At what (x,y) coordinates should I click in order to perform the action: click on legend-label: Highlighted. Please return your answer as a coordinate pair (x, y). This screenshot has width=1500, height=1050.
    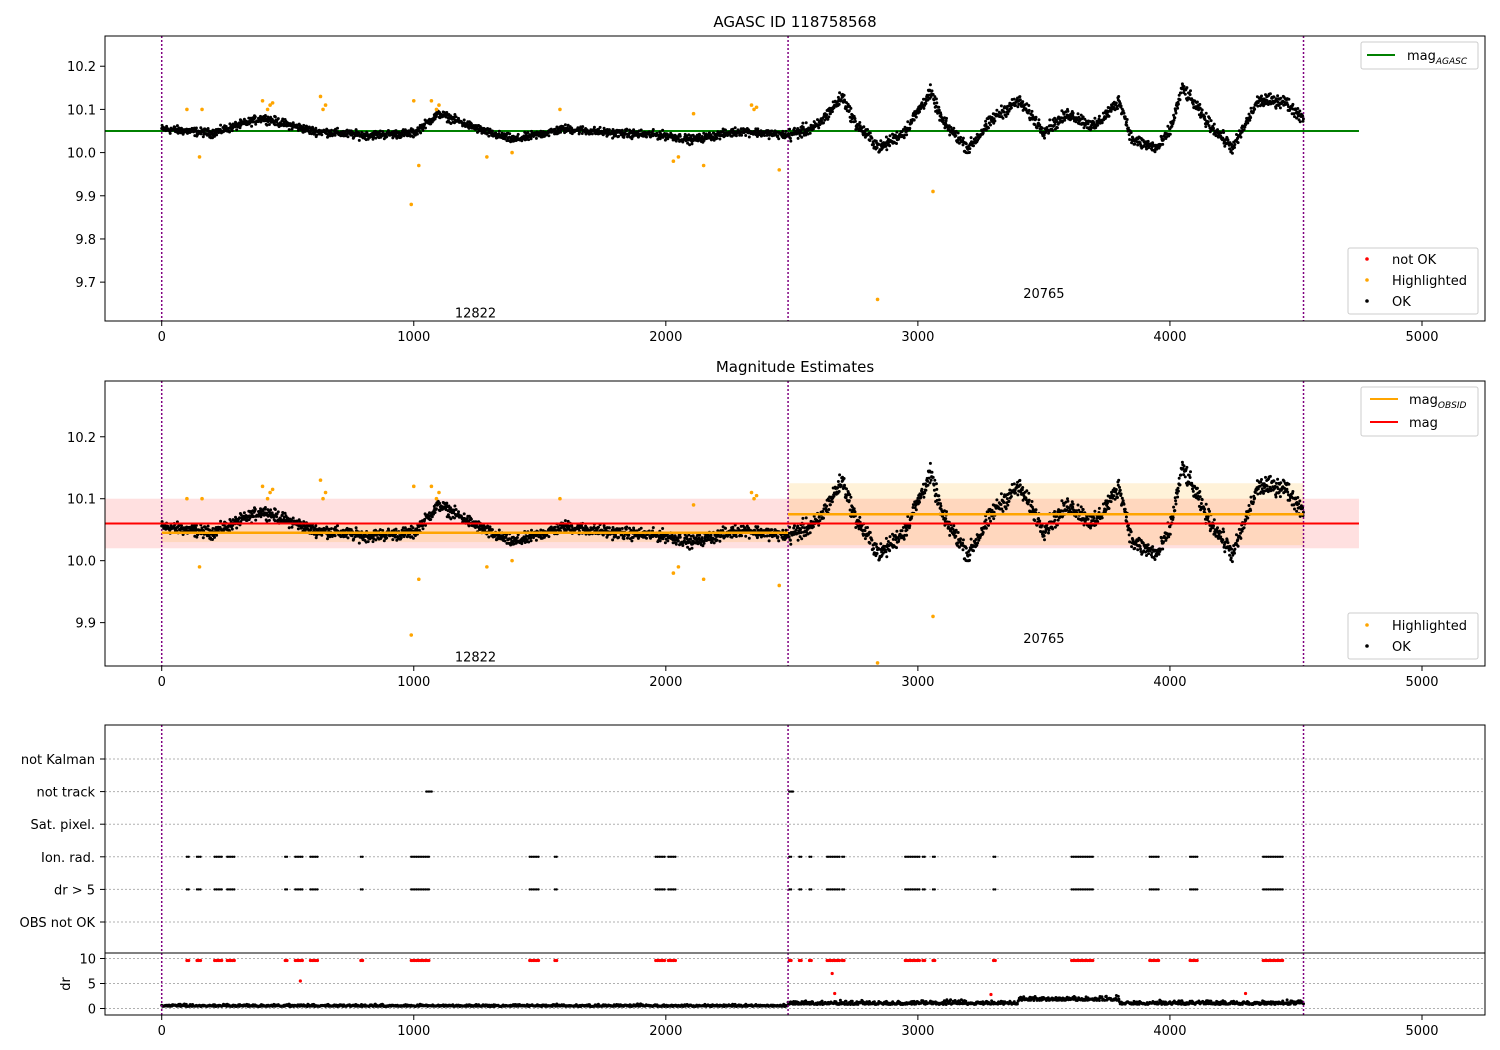
    Looking at the image, I should click on (1429, 281).